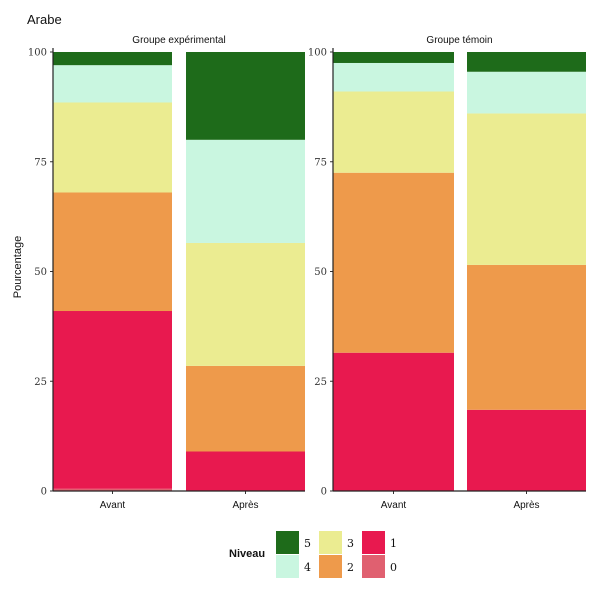 Image resolution: width=594 pixels, height=594 pixels. Describe the element at coordinates (307, 543) in the screenshot. I see `legend-label: 5` at that location.